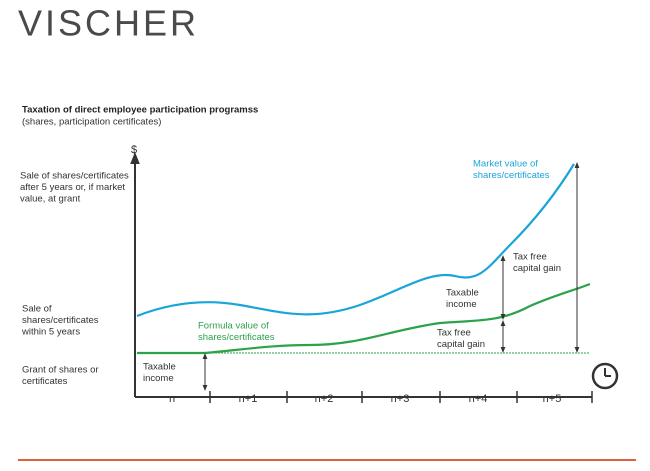 This screenshot has width=650, height=471. Describe the element at coordinates (505, 164) in the screenshot. I see `annotation: Market value of` at that location.